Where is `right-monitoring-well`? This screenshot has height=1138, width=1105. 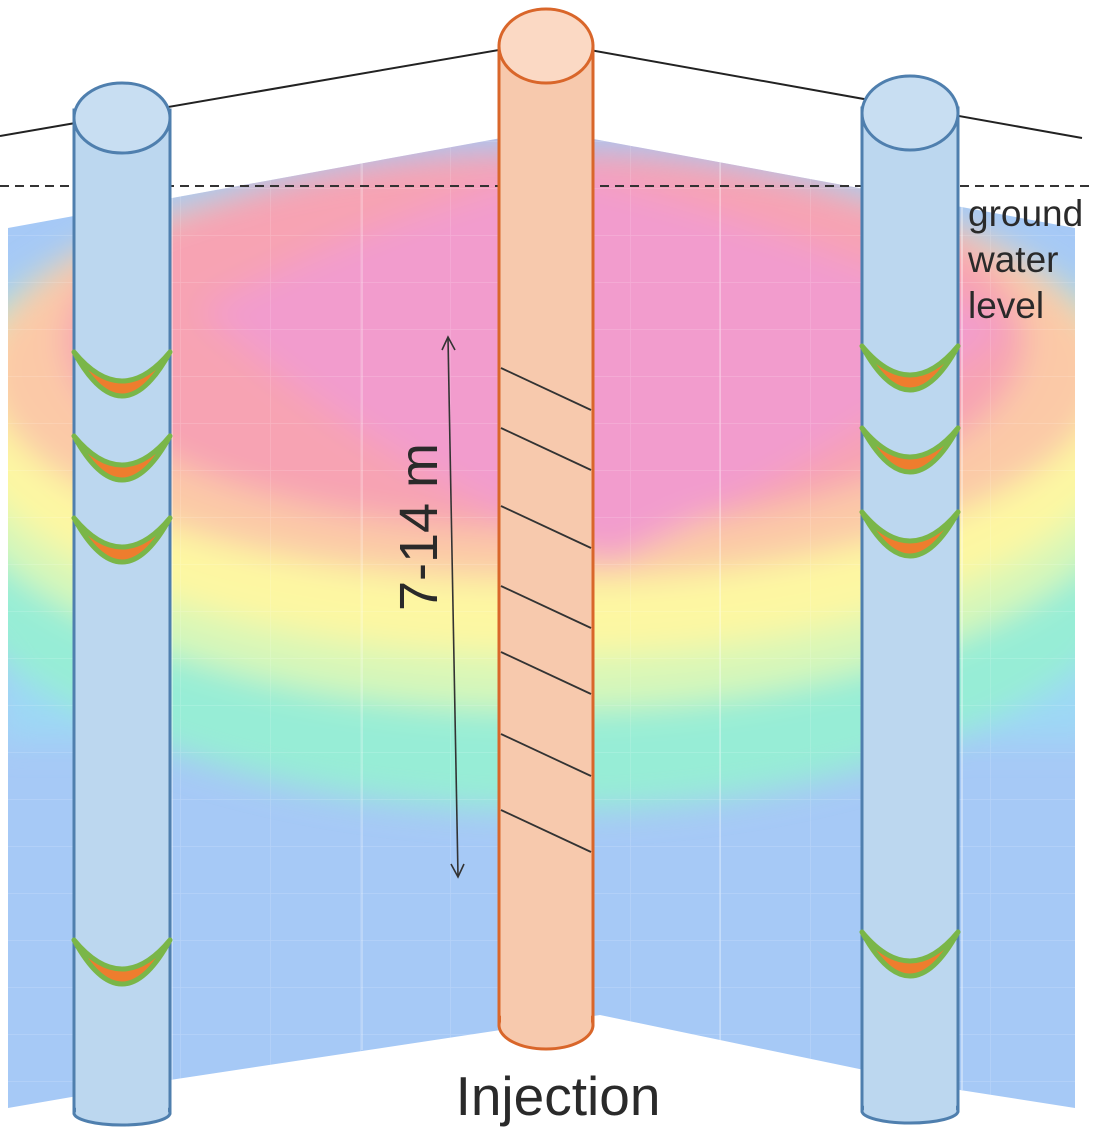
right-monitoring-well is located at coordinates (910, 599).